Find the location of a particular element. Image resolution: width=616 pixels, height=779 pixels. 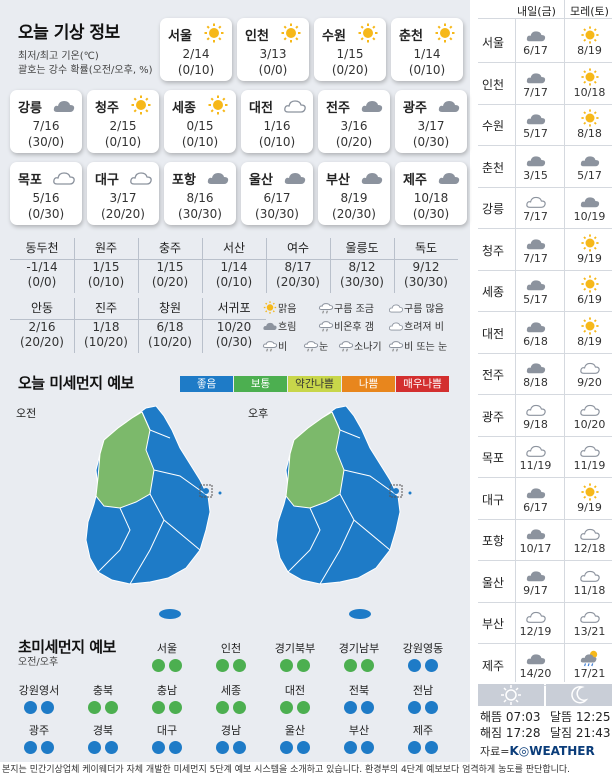

table-city-values: 1/15 (0/10) is located at coordinates (106, 275).